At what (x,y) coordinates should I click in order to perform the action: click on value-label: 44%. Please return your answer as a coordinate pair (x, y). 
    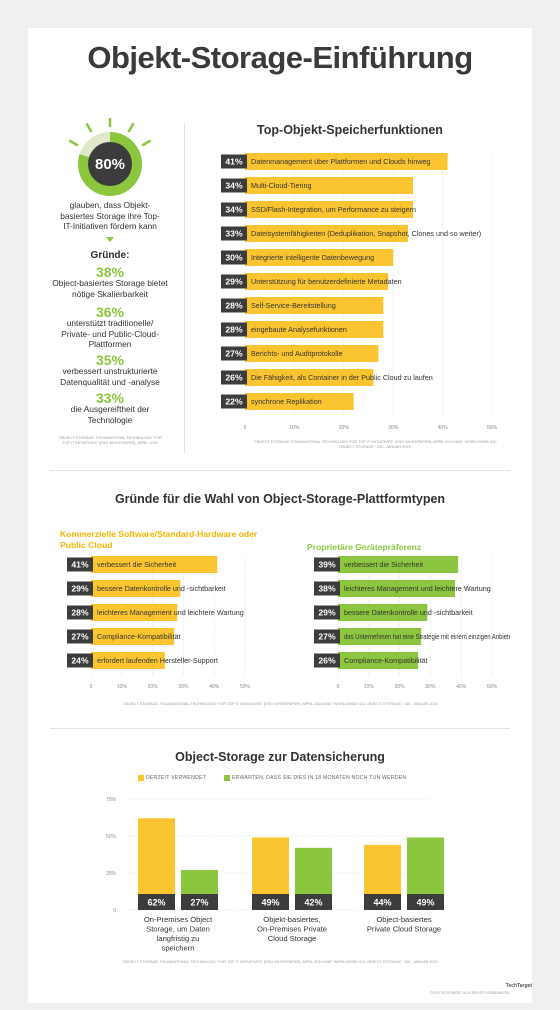
    Looking at the image, I should click on (382, 903).